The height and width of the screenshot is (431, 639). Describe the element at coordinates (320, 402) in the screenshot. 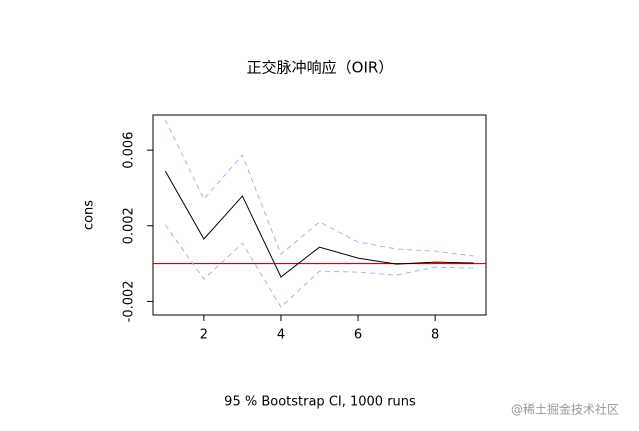

I see `x-axis-label: 95 % Bootstrap CI, 1000 runs` at that location.